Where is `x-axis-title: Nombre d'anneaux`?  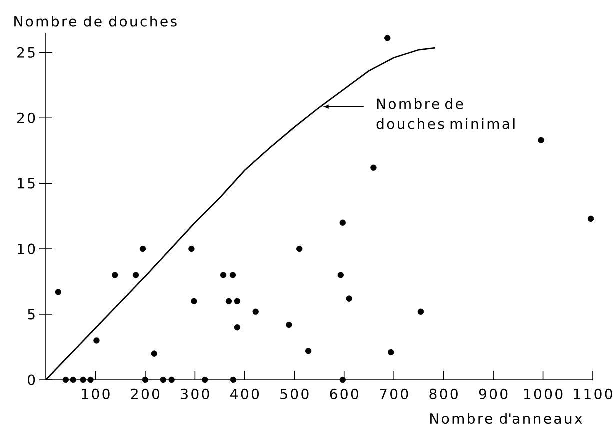
x-axis-title: Nombre d'anneaux is located at coordinates (506, 418).